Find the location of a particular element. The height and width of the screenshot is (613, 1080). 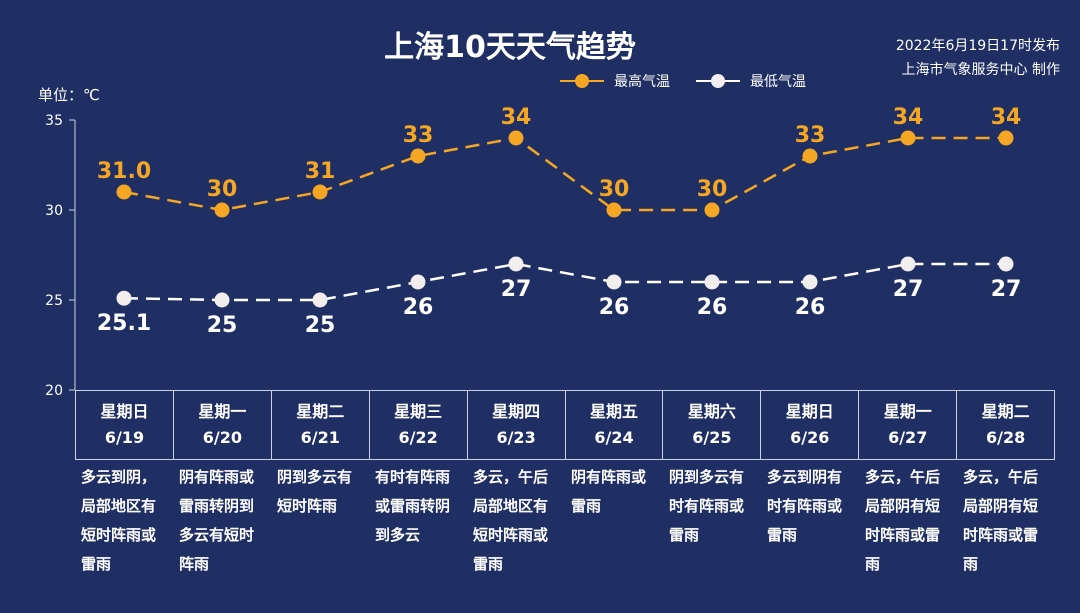

y-tick-label: 35 is located at coordinates (54, 121).